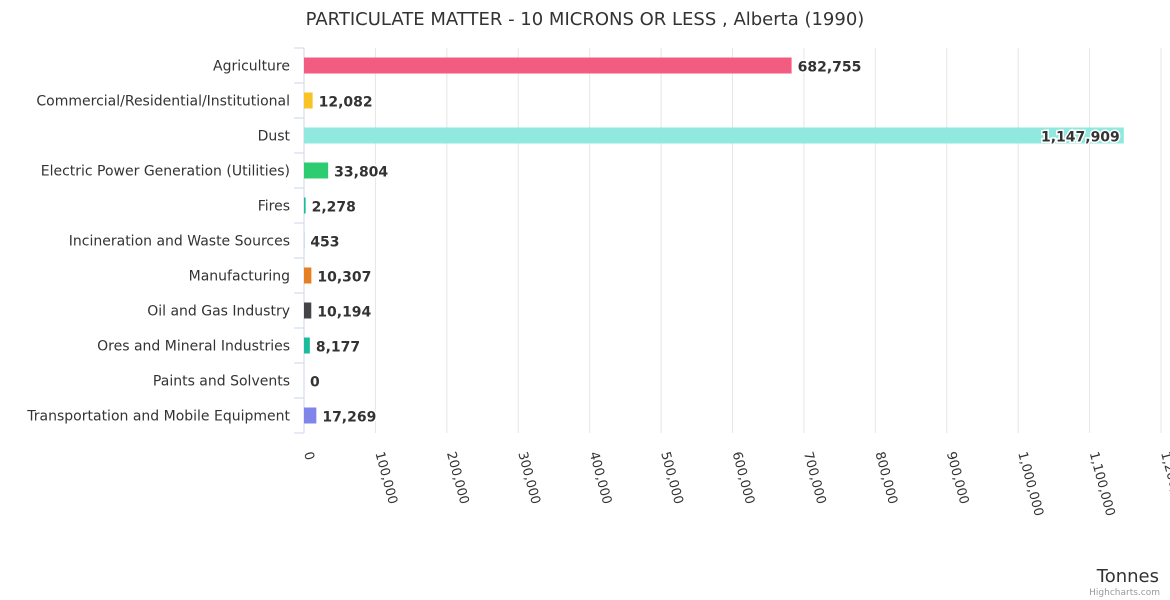  I want to click on x-tick-label: 500,000, so click(671, 478).